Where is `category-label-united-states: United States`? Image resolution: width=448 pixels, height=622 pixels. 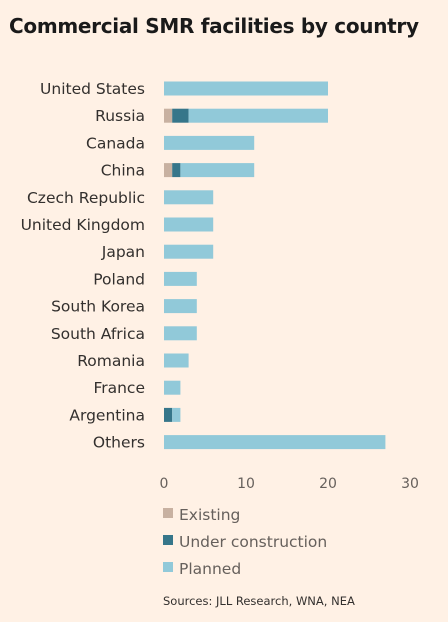 category-label-united-states: United States is located at coordinates (92, 89).